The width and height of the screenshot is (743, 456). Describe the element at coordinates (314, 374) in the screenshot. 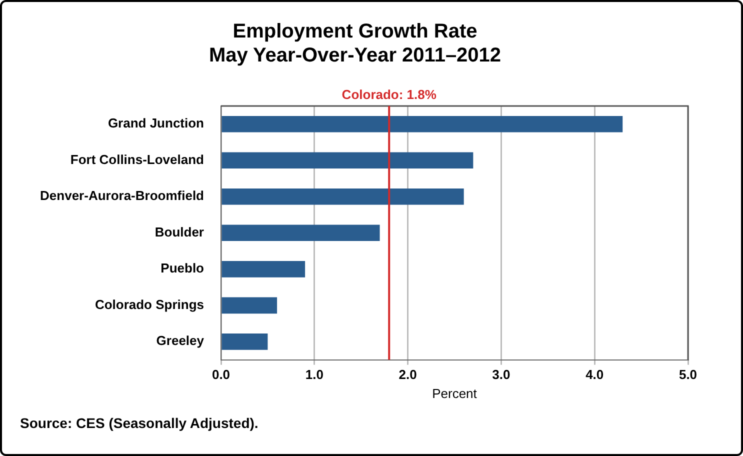

I see `x-tick-label: 1.0` at that location.